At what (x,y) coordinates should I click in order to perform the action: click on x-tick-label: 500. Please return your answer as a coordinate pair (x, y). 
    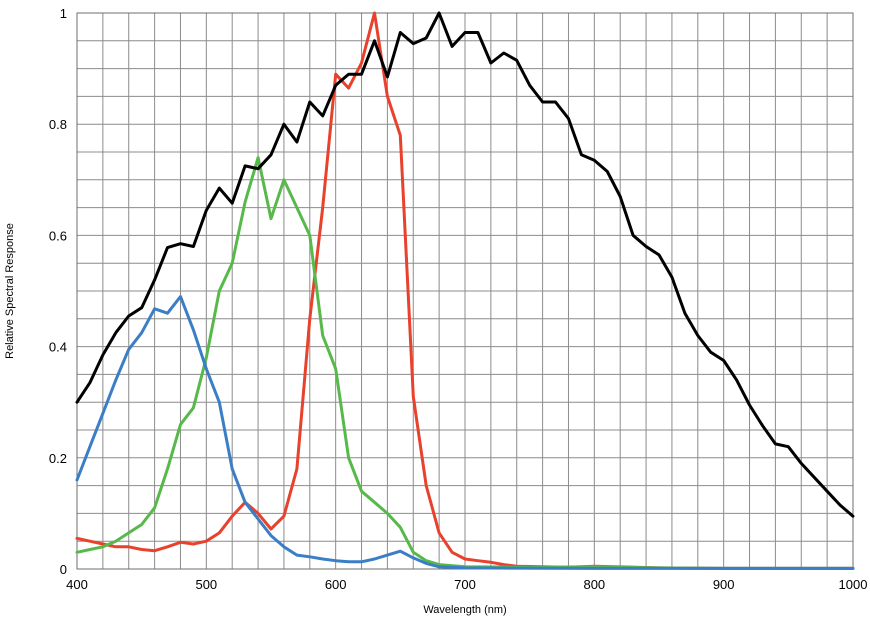
    Looking at the image, I should click on (206, 584).